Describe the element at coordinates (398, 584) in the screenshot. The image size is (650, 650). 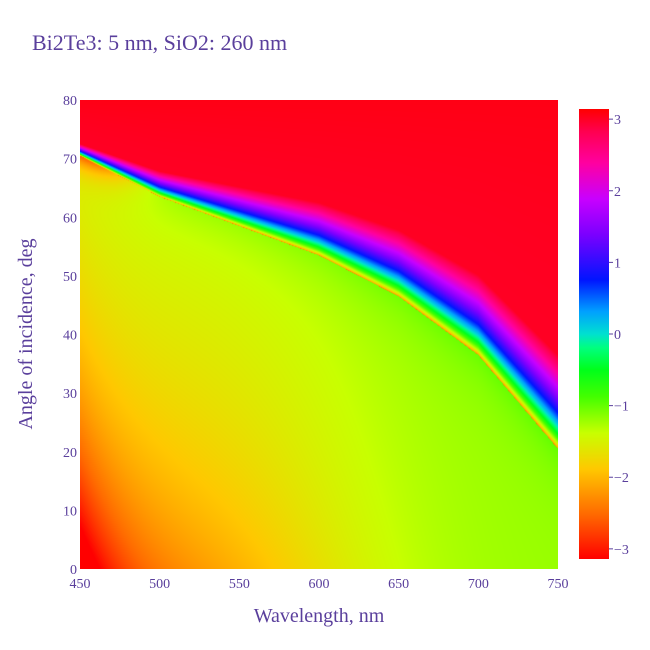
I see `x-tick-label: 650` at that location.